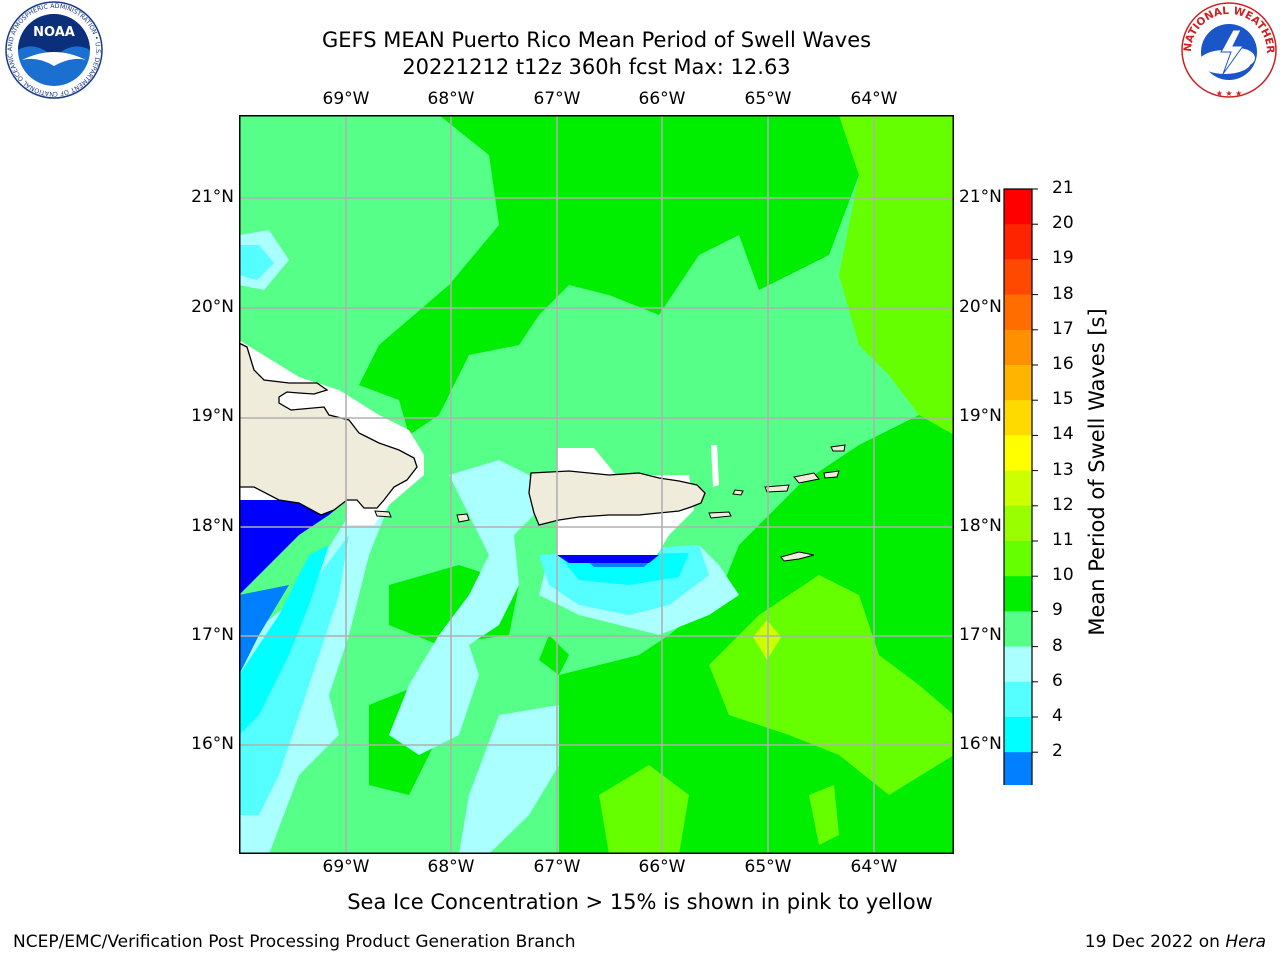 This screenshot has width=1280, height=960. What do you see at coordinates (451, 99) in the screenshot?
I see `lon-label-top: 68°W` at bounding box center [451, 99].